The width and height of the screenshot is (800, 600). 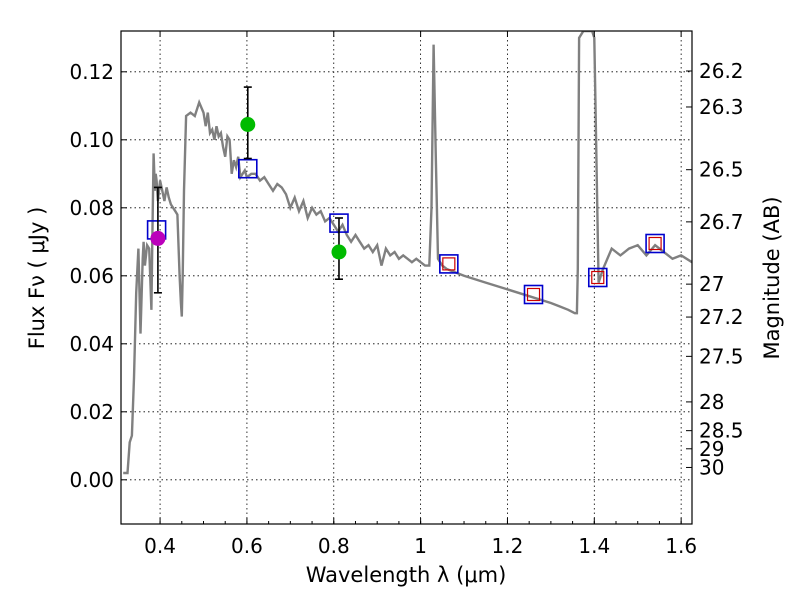 I want to click on x-tick-label: 1.2, so click(x=508, y=546).